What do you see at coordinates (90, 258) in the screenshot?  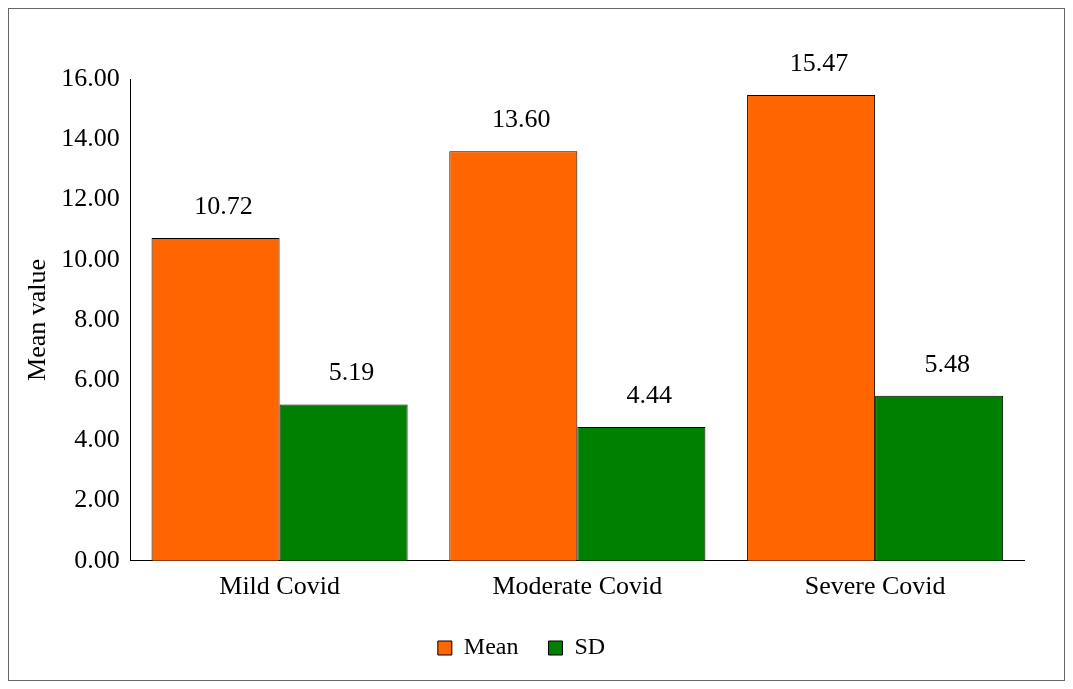 I see `y-tick-label: 10.00` at bounding box center [90, 258].